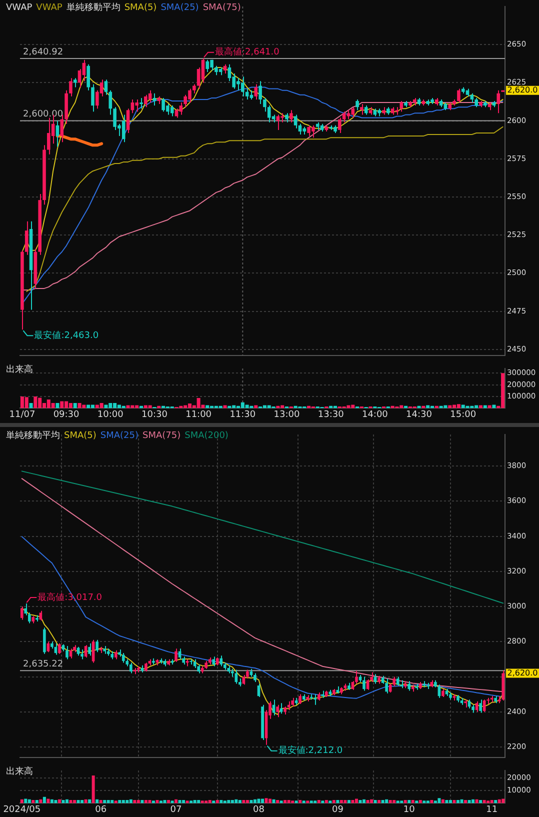 This screenshot has width=539, height=817. I want to click on x-tick-label: 13:30, so click(331, 415).